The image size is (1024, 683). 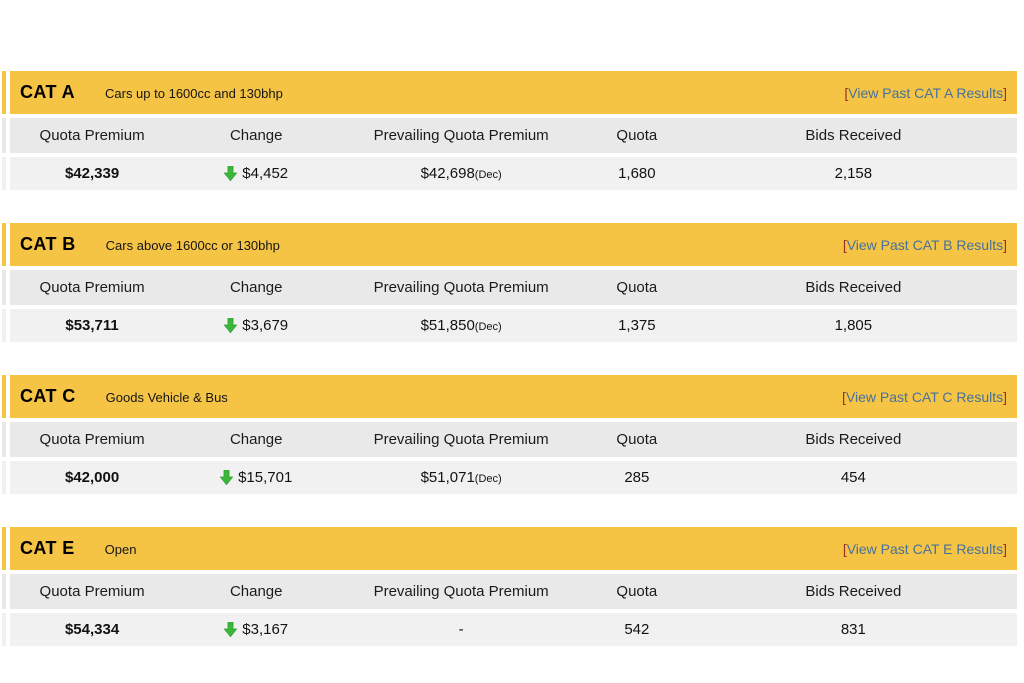 I want to click on quota-value: 1,375, so click(x=637, y=325).